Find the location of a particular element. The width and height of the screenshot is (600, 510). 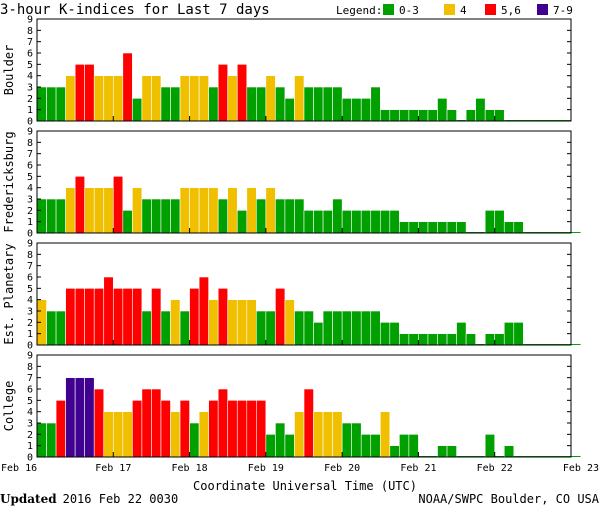

updated-label: Updated is located at coordinates (28, 499).